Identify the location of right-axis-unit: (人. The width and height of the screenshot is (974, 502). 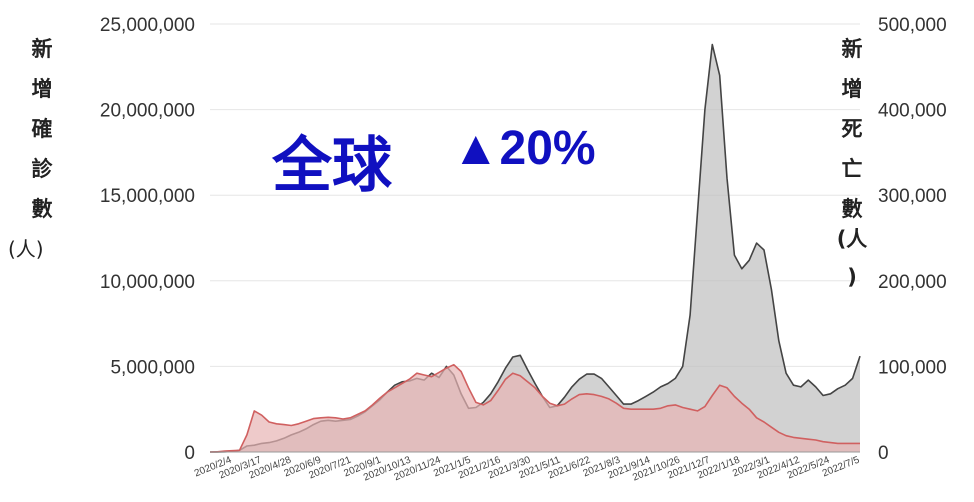
(852, 239).